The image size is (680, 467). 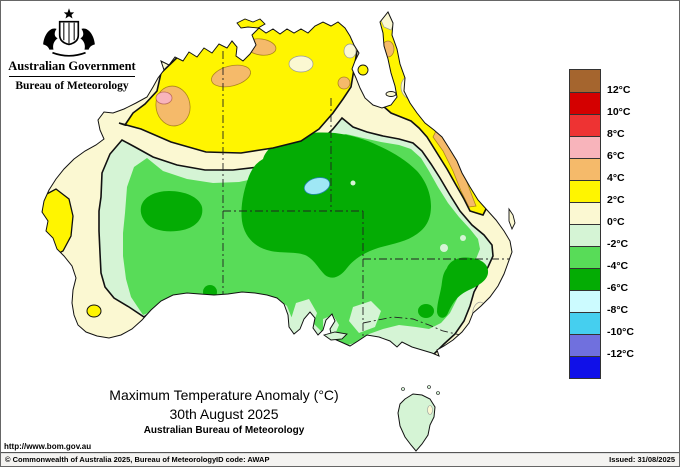 What do you see at coordinates (618, 310) in the screenshot?
I see `legend-label: -8°C` at bounding box center [618, 310].